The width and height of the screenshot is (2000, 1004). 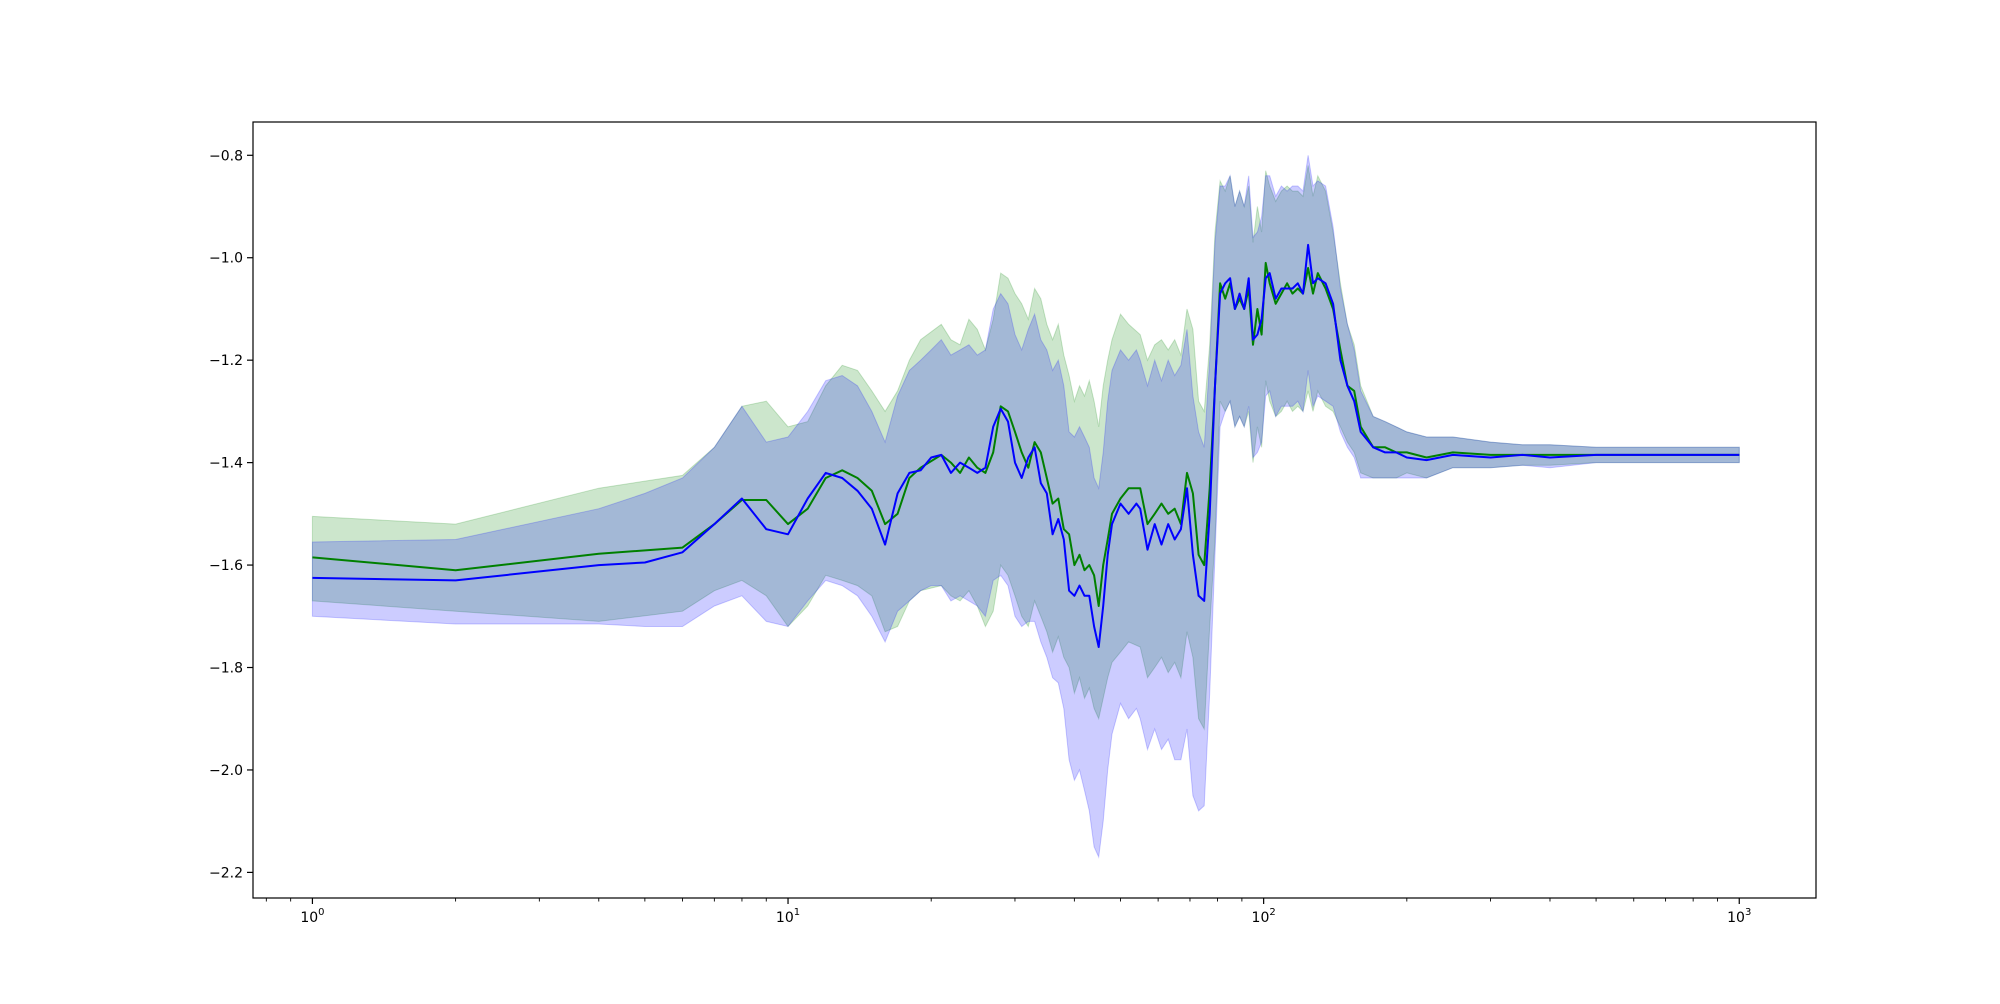 I want to click on y-tick-label: −1.4, so click(x=226, y=464).